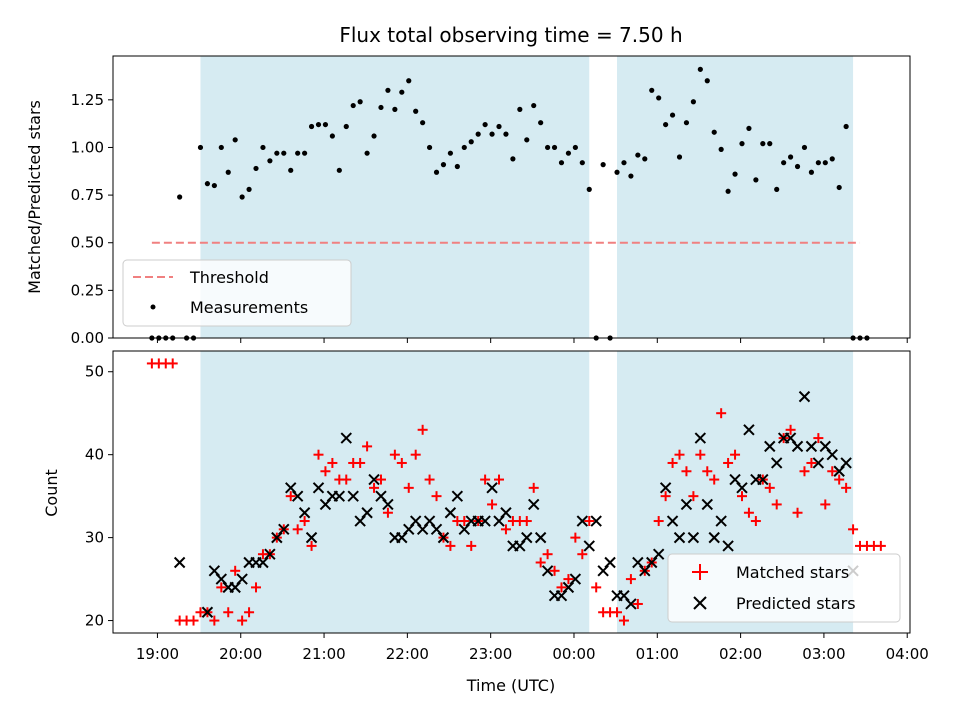 The height and width of the screenshot is (720, 960). I want to click on measurements-legend-label: Measurements, so click(249, 307).